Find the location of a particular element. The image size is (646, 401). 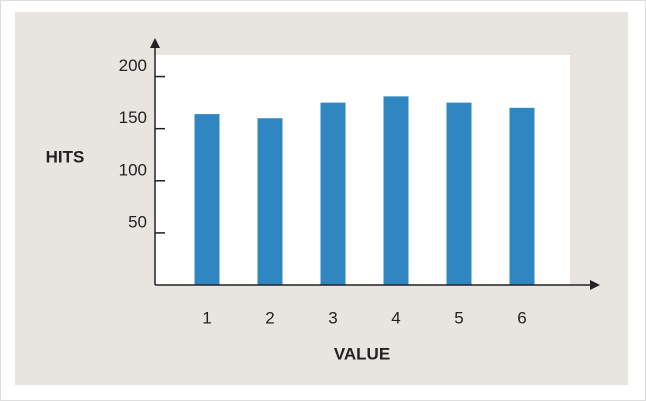

x-tick-label: 4 is located at coordinates (395, 317).